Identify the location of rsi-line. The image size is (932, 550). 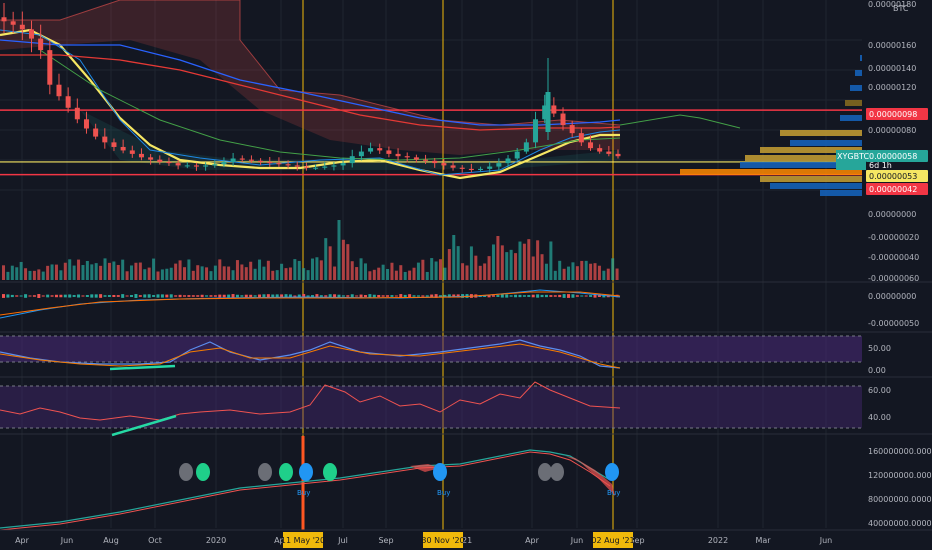
(310, 354).